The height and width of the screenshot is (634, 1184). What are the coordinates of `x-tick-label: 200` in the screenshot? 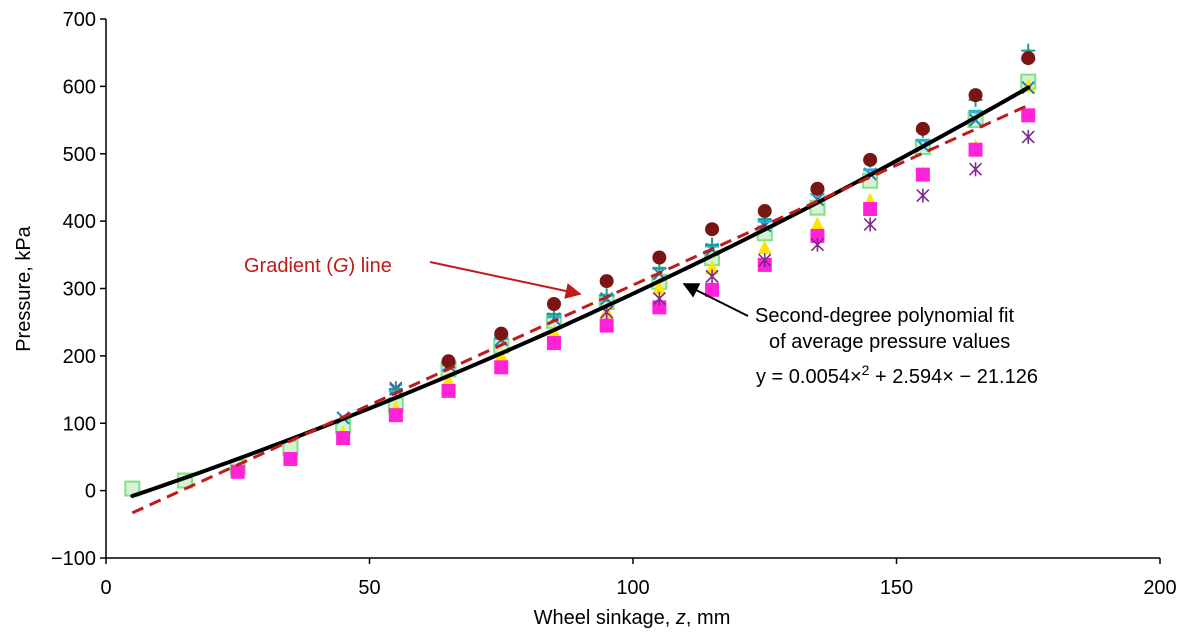 It's located at (1159, 588).